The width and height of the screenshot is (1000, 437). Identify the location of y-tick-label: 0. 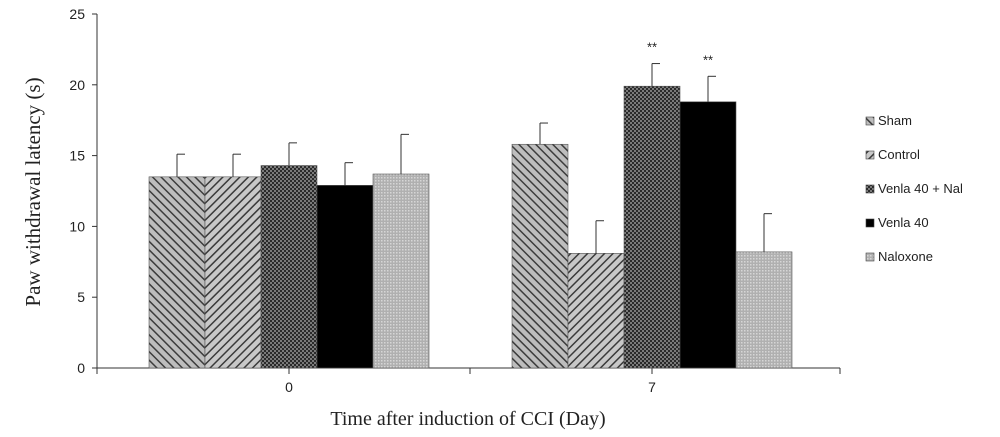
(81, 368).